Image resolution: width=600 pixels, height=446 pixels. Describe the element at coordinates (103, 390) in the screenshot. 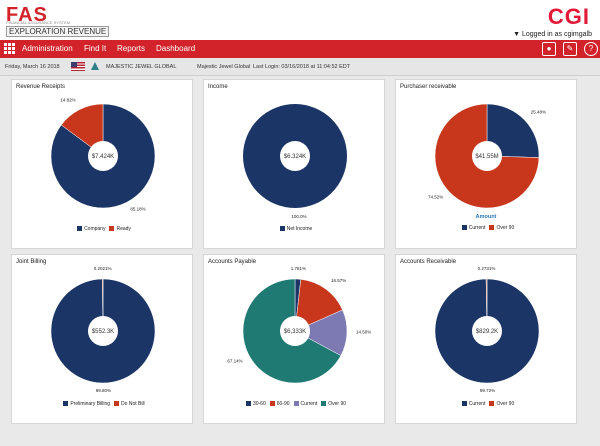

I see `slice-label: 99.80%` at that location.